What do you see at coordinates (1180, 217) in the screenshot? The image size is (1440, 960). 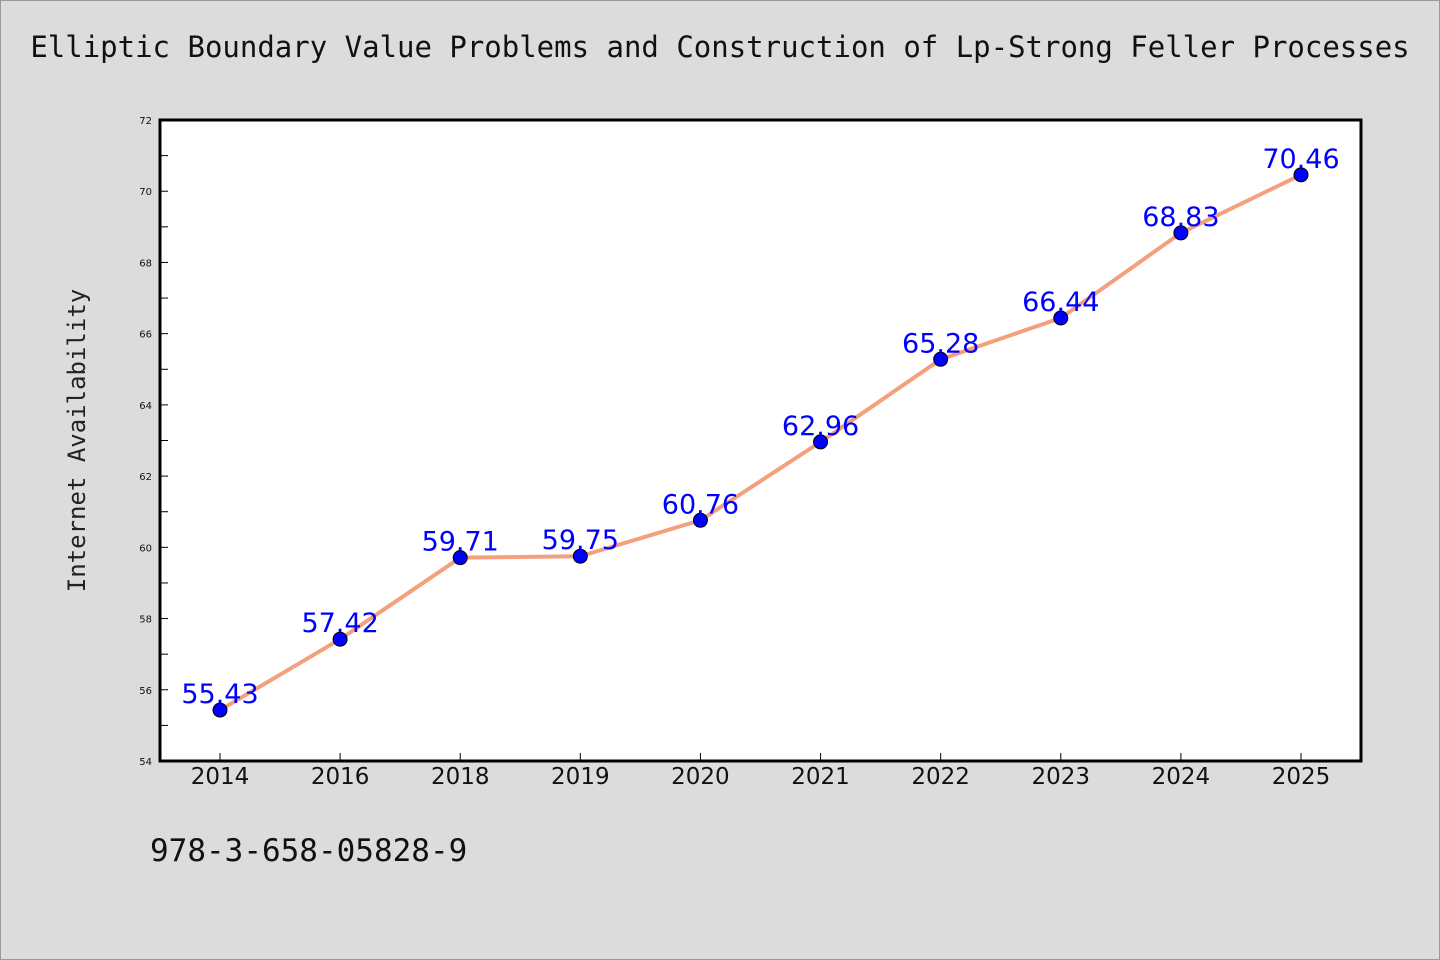 I see `data-label: 68.83` at bounding box center [1180, 217].